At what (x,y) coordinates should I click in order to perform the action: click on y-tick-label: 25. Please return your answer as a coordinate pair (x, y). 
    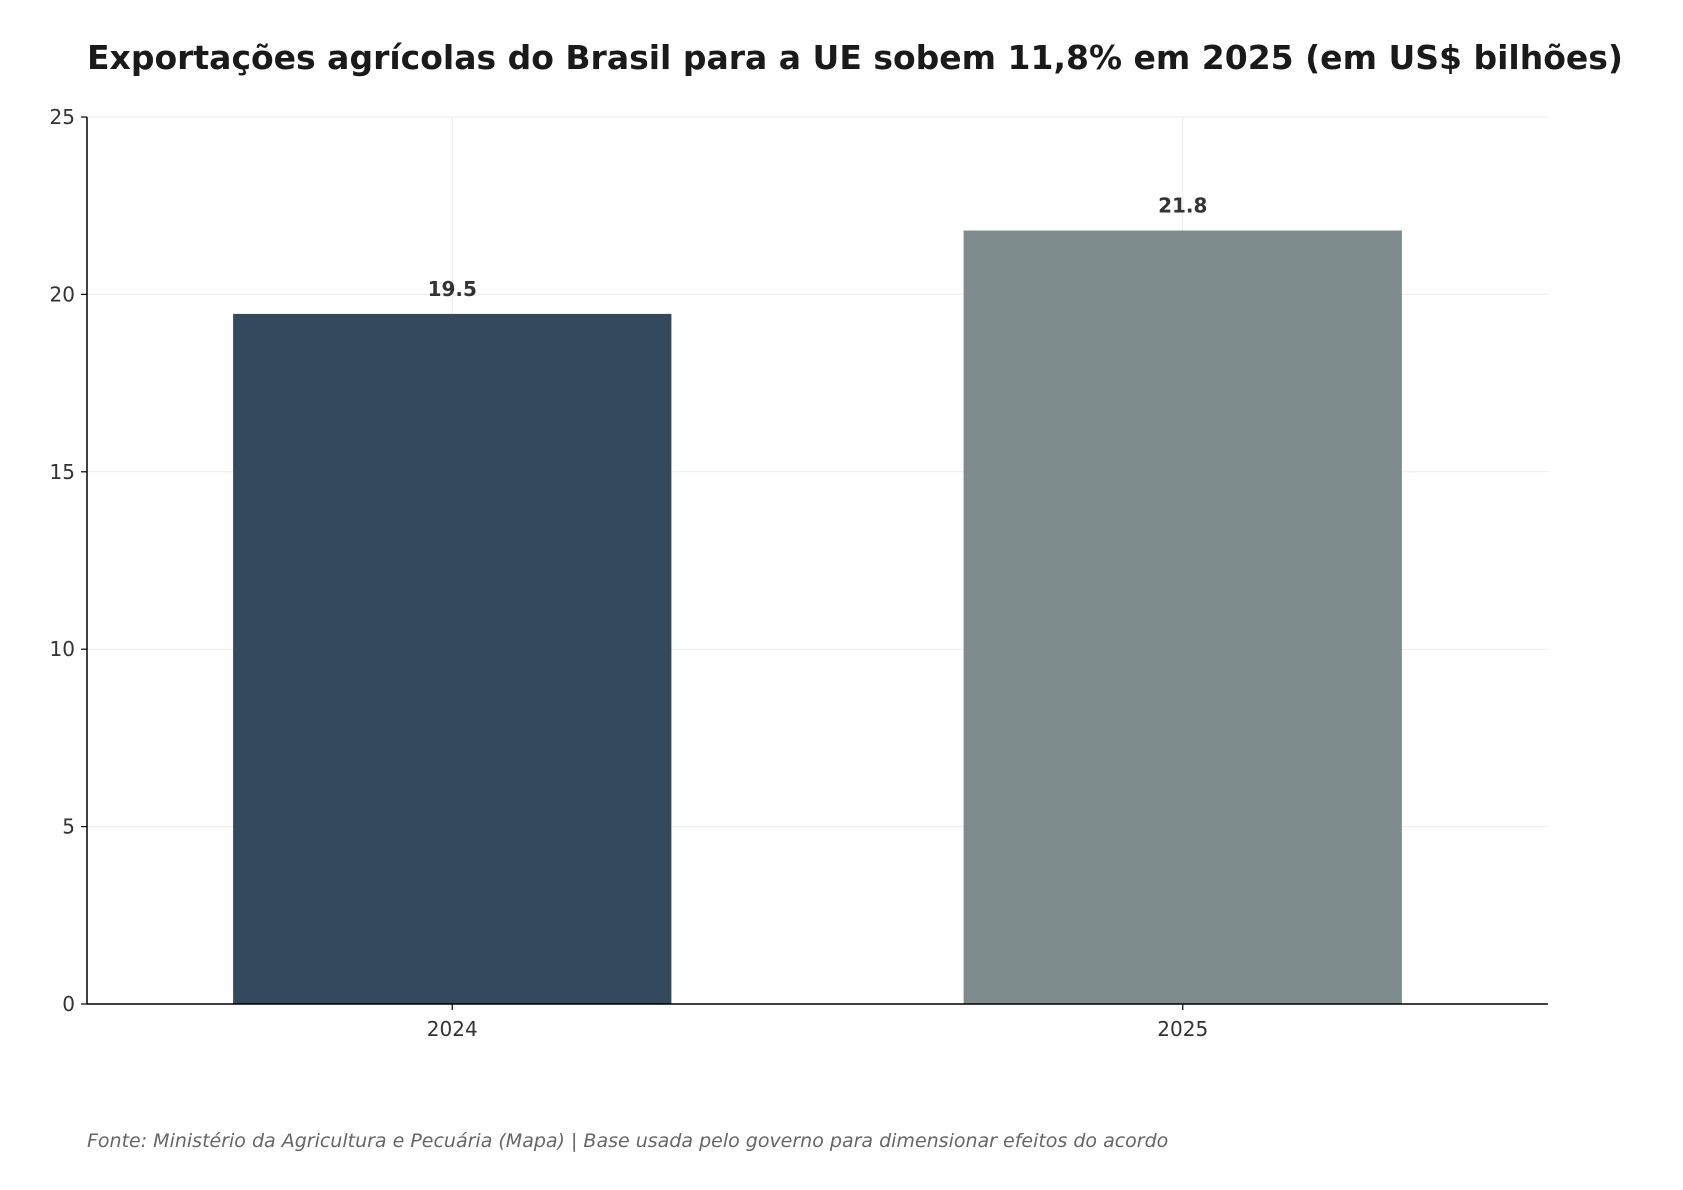
    Looking at the image, I should click on (62, 117).